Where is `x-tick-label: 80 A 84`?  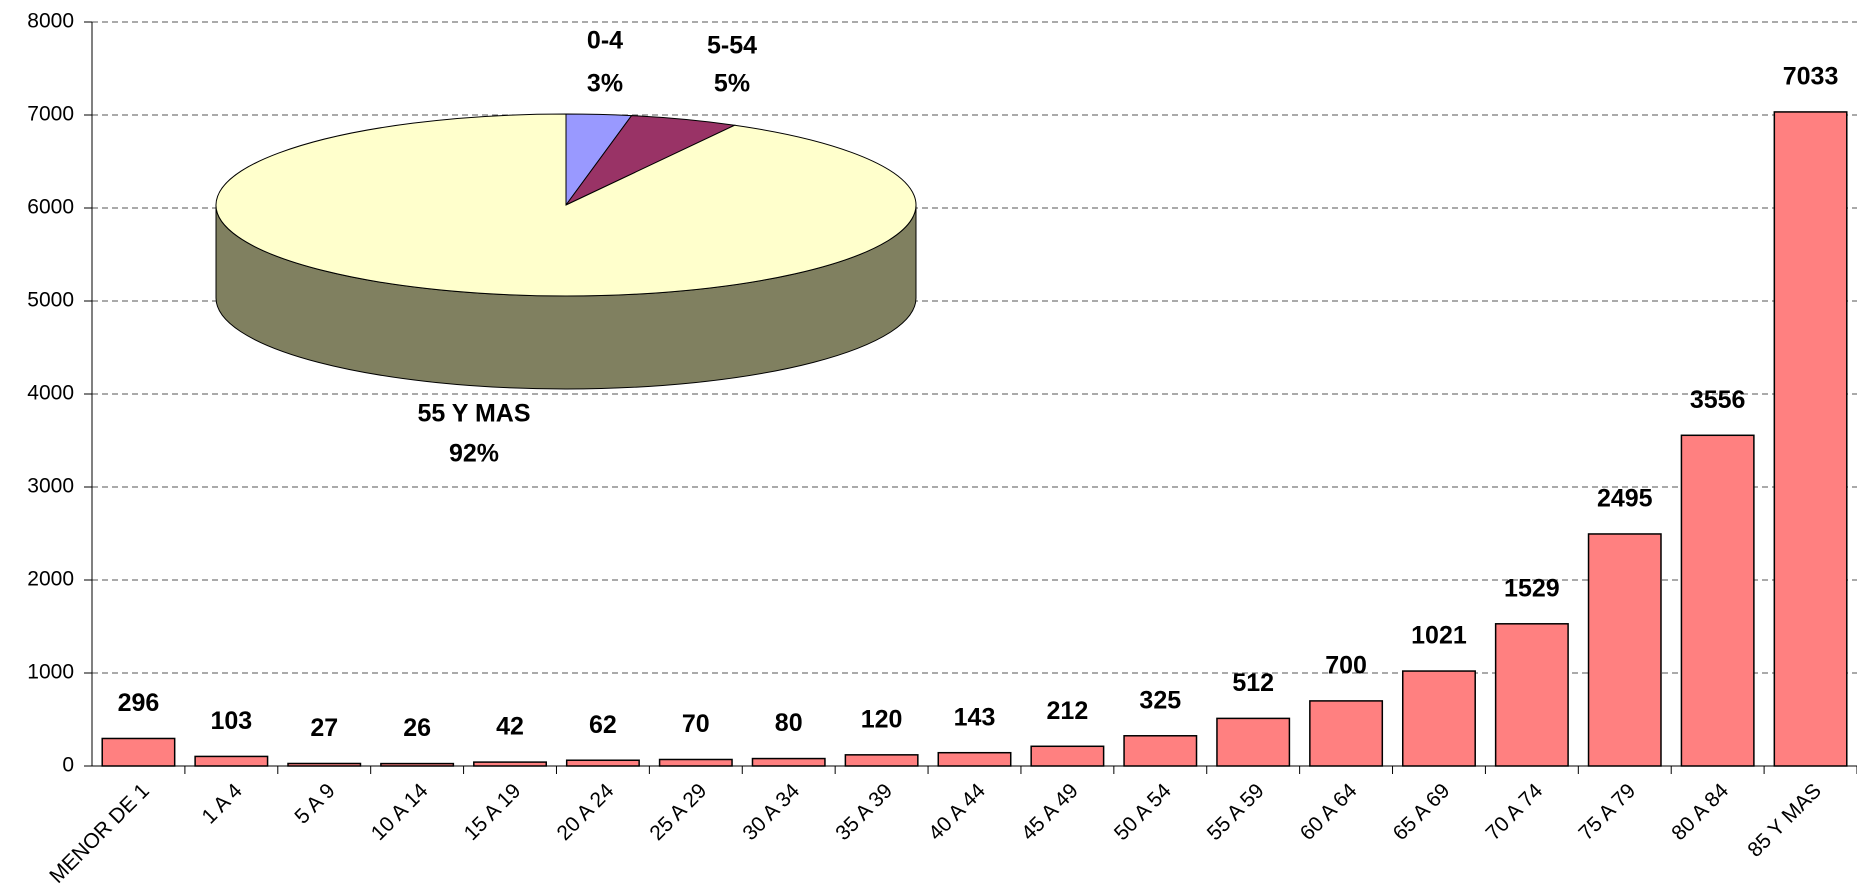
x-tick-label: 80 A 84 is located at coordinates (1700, 812).